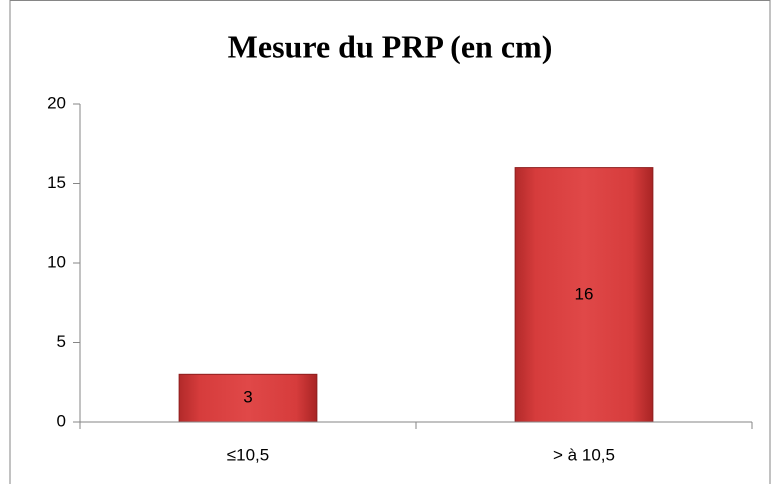 Image resolution: width=771 pixels, height=484 pixels. Describe the element at coordinates (56, 182) in the screenshot. I see `y-tick-label: 15` at that location.